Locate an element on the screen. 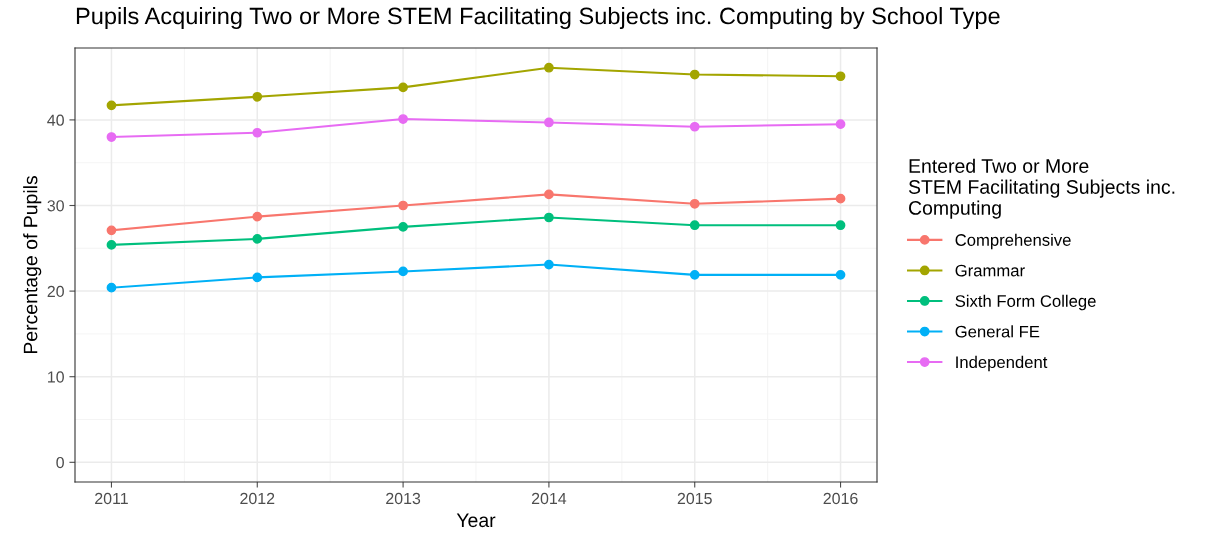  y-tick-label: 40 is located at coordinates (55, 120).